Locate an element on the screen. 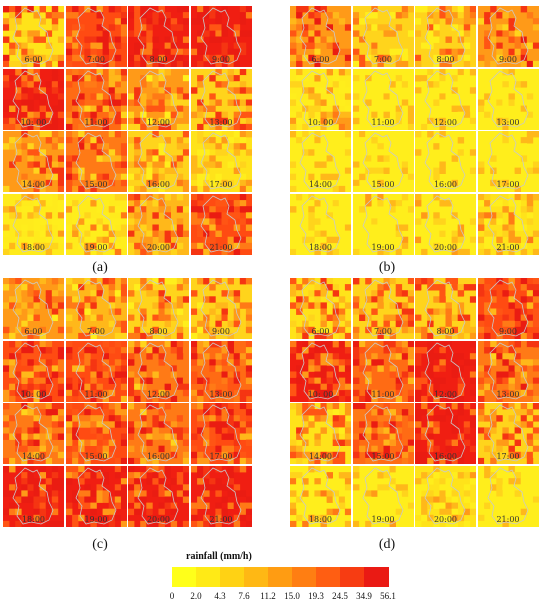  rainfall-map-tile: 19:00 is located at coordinates (96, 224).